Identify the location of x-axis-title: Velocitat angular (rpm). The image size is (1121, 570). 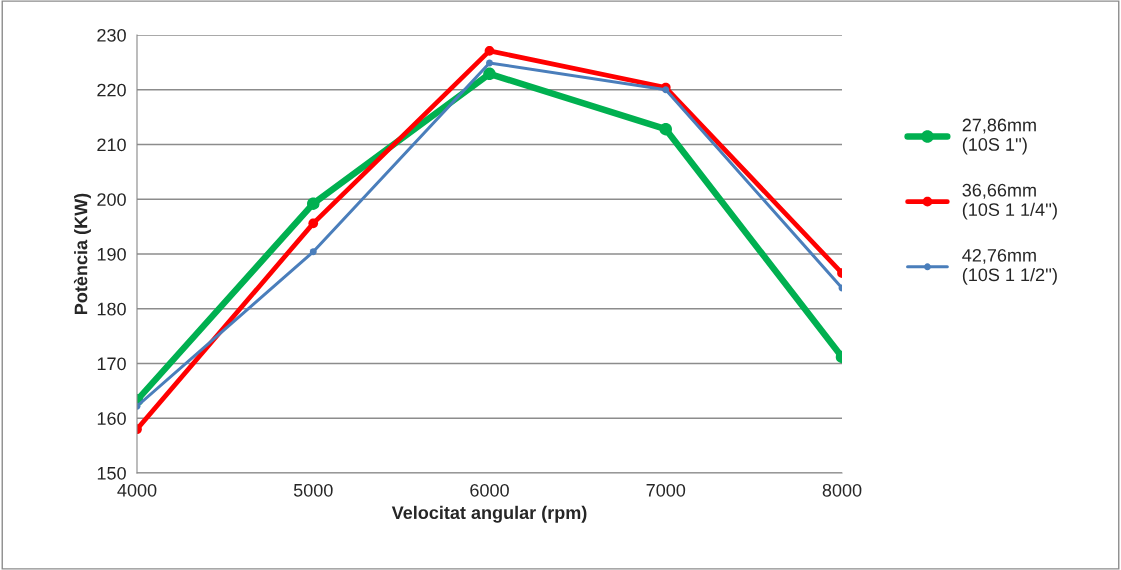
(489, 514).